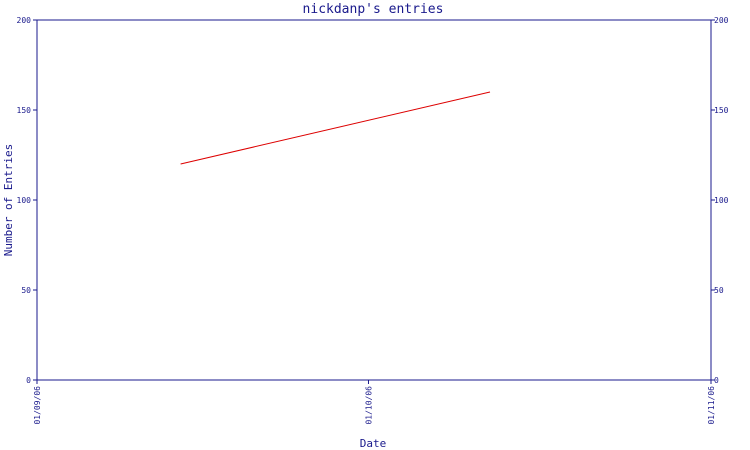  I want to click on x-tick-label: 01/09/06, so click(37, 405).